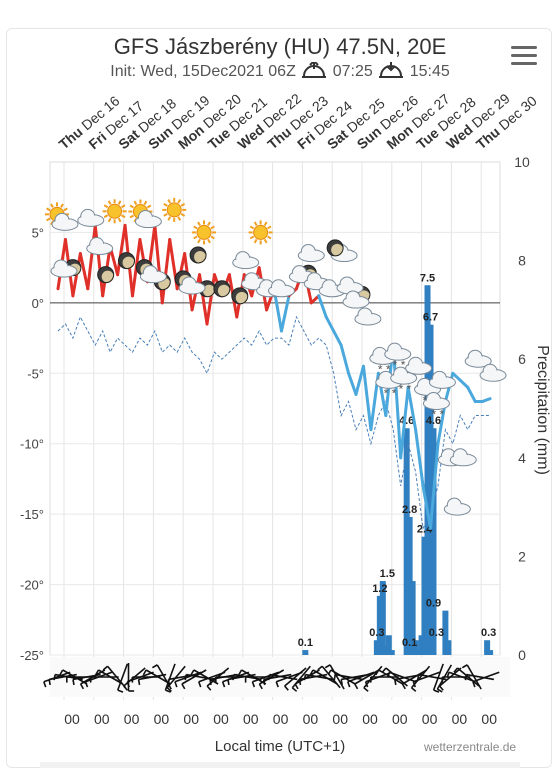 This screenshot has width=560, height=768. I want to click on moon-icon, so click(198, 255).